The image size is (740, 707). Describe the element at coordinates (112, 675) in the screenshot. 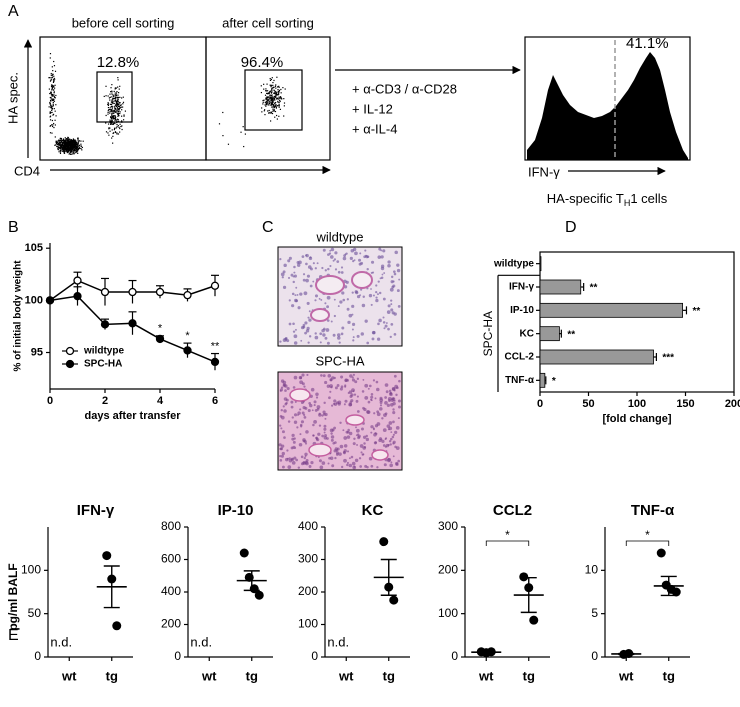

I see `x-tick-label: tg` at that location.